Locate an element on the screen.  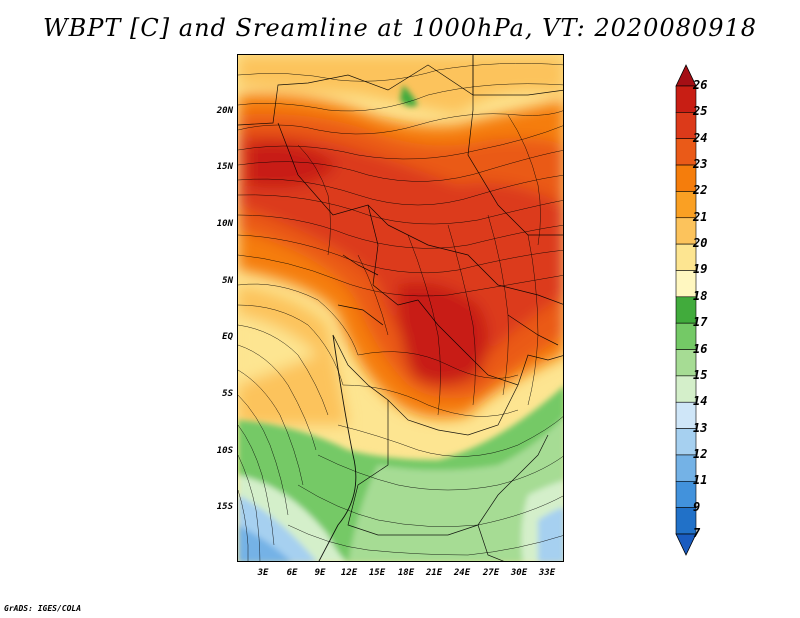
credit-text: GrADS: IGES/COLA is located at coordinates (43, 608).